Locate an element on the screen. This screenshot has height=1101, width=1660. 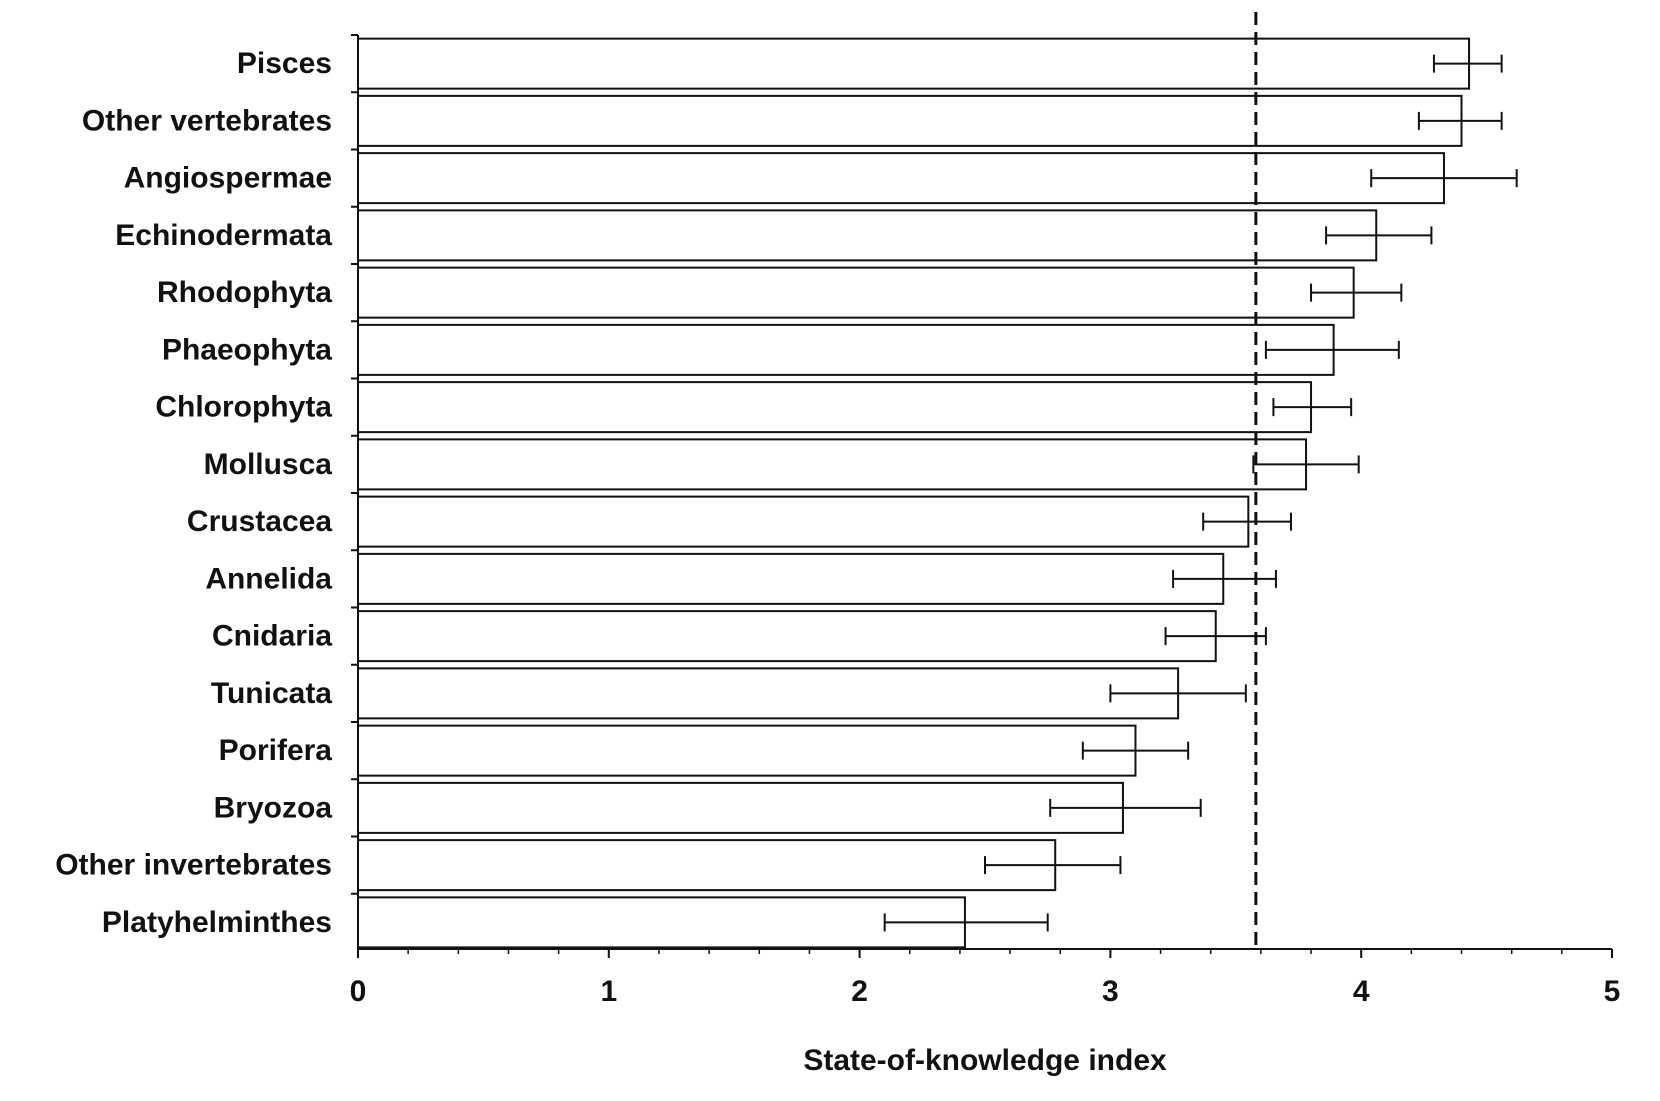
x-axis-title: State-of-knowledge index is located at coordinates (985, 1060).